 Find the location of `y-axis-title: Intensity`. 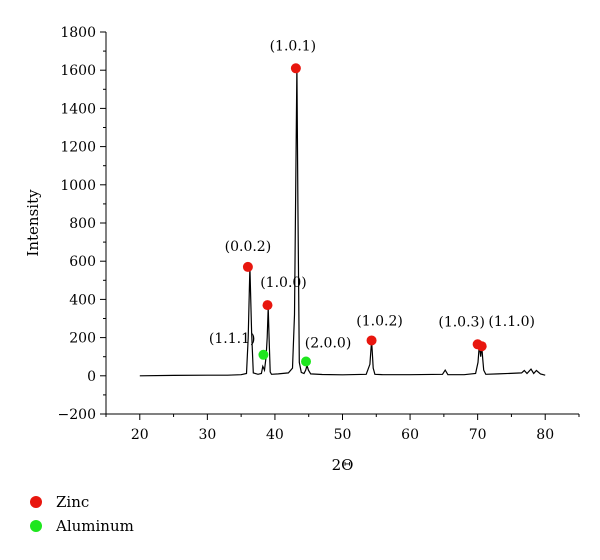

y-axis-title: Intensity is located at coordinates (33, 223).